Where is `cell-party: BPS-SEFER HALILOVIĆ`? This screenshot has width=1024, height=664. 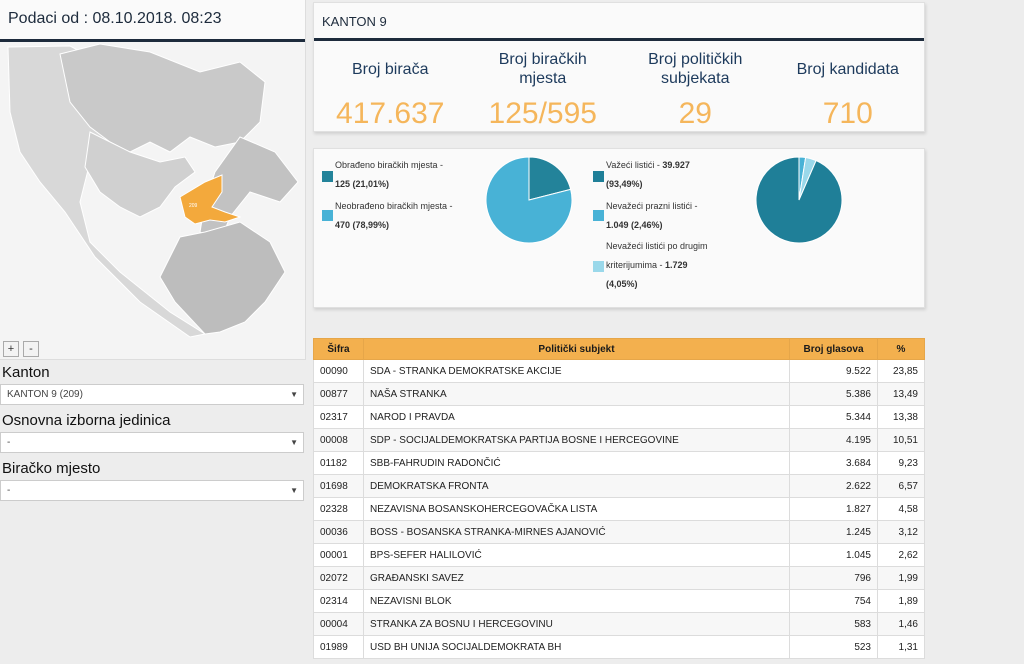 cell-party: BPS-SEFER HALILOVIĆ is located at coordinates (576, 555).